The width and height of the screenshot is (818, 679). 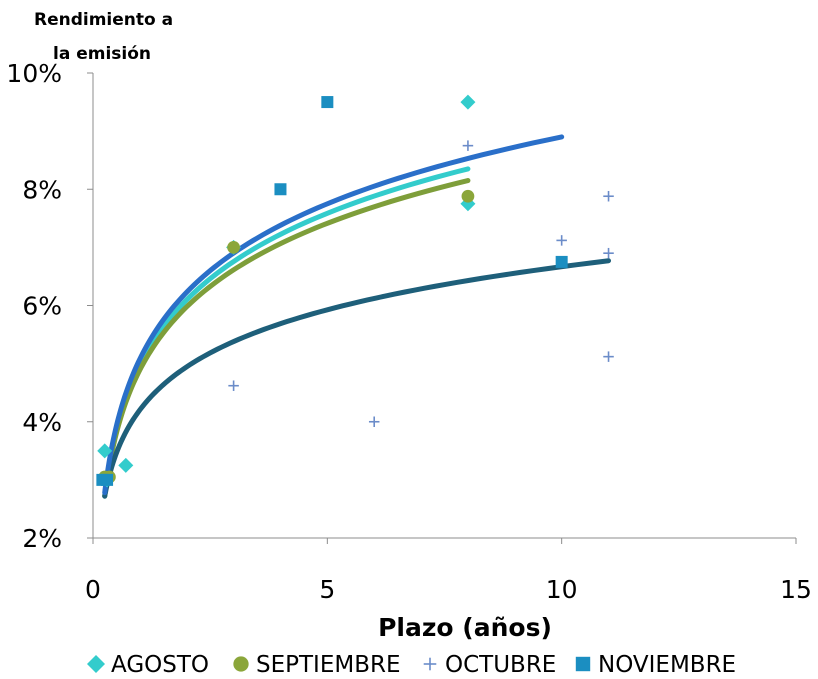 What do you see at coordinates (42, 422) in the screenshot?
I see `y-tick-label: 4%` at bounding box center [42, 422].